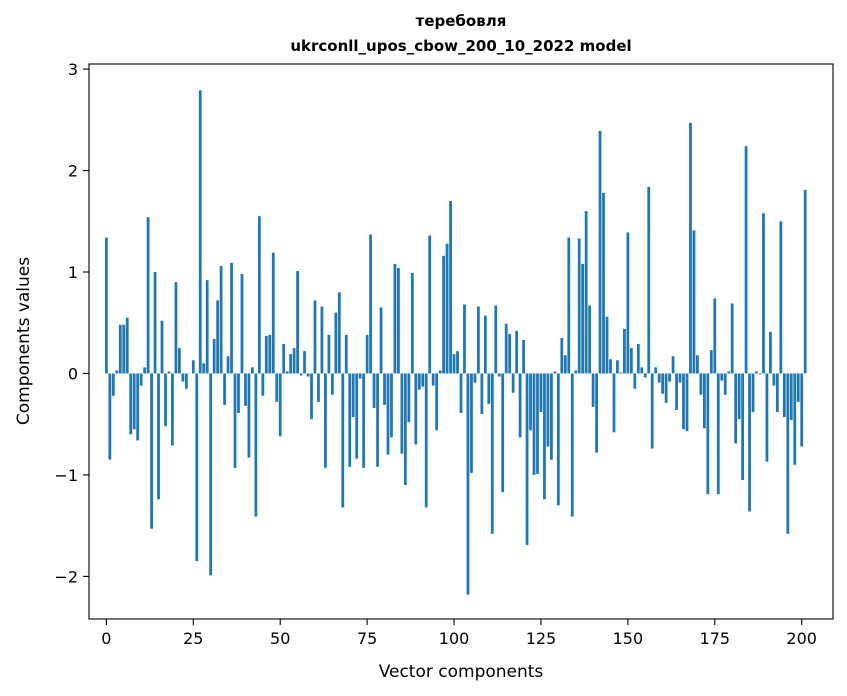 The width and height of the screenshot is (847, 696). Describe the element at coordinates (193, 638) in the screenshot. I see `x-tick-label: 25` at that location.